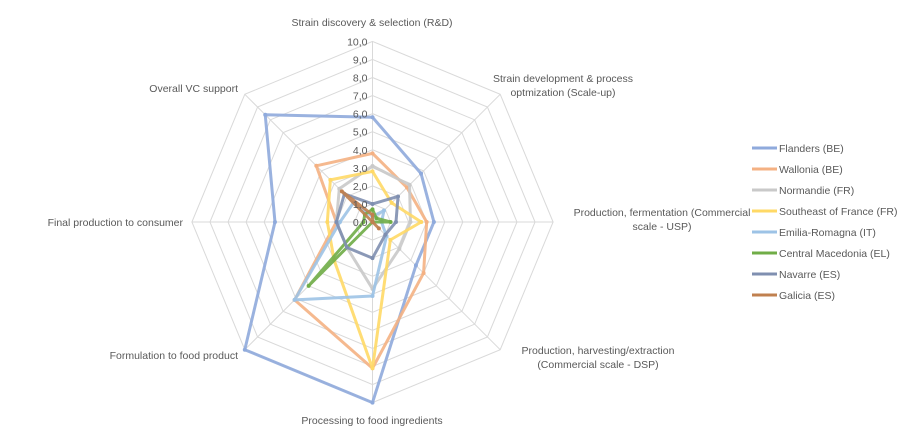 The height and width of the screenshot is (440, 901). I want to click on tick-label: 2,0, so click(360, 187).